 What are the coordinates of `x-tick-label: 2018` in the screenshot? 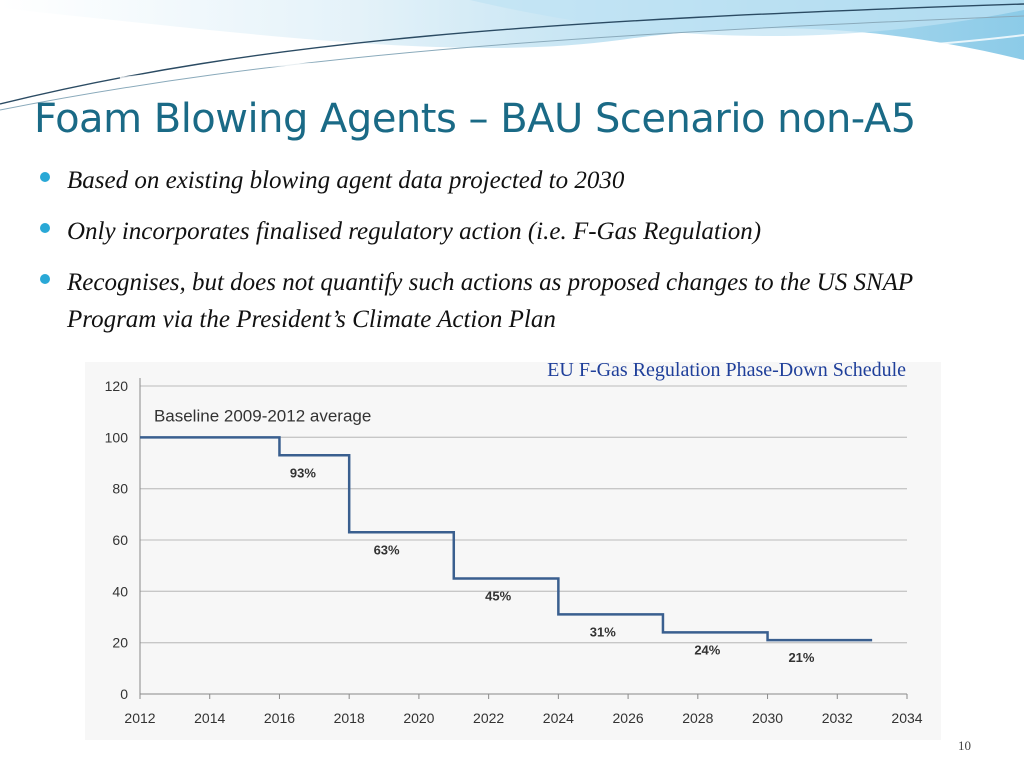 It's located at (349, 718).